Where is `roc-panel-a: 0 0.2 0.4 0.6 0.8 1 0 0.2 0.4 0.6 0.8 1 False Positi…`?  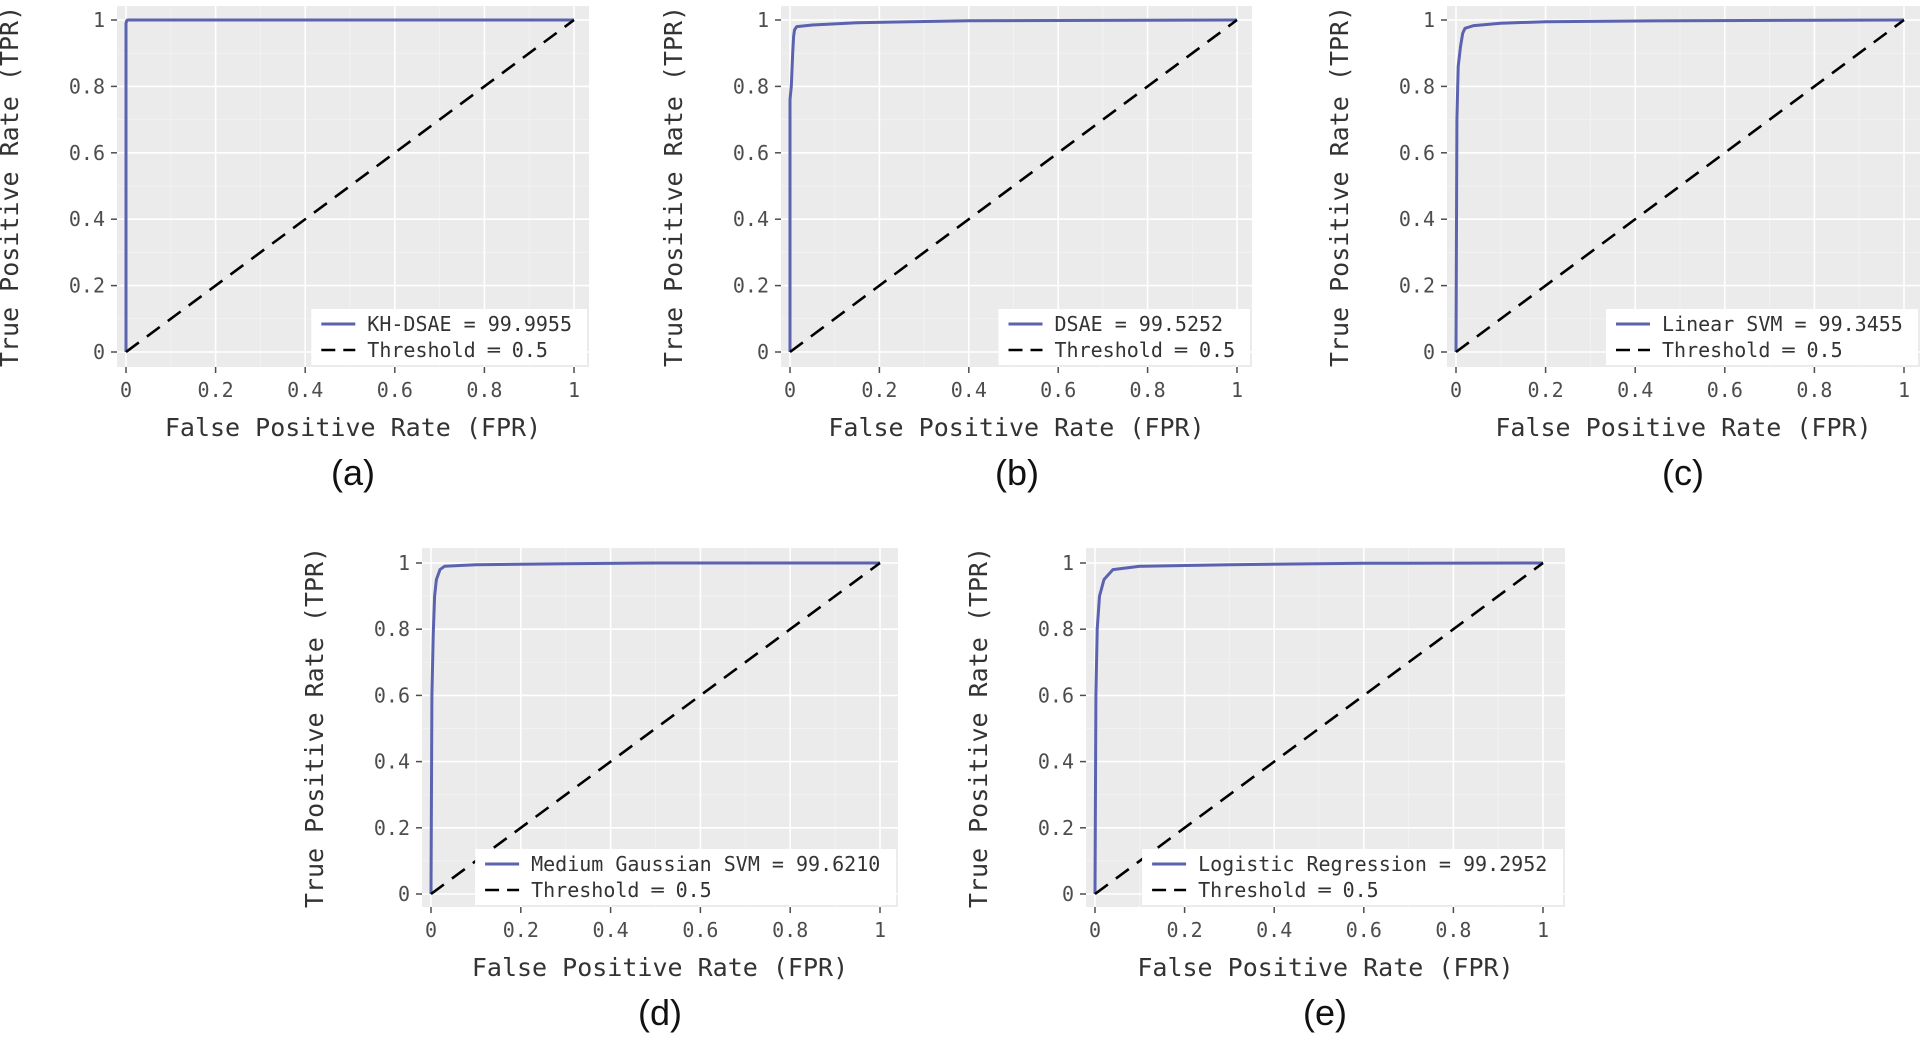 roc-panel-a: 0 0.2 0.4 0.6 0.8 1 0 0.2 0.4 0.6 0.8 1 False Positi… is located at coordinates (294, 249).